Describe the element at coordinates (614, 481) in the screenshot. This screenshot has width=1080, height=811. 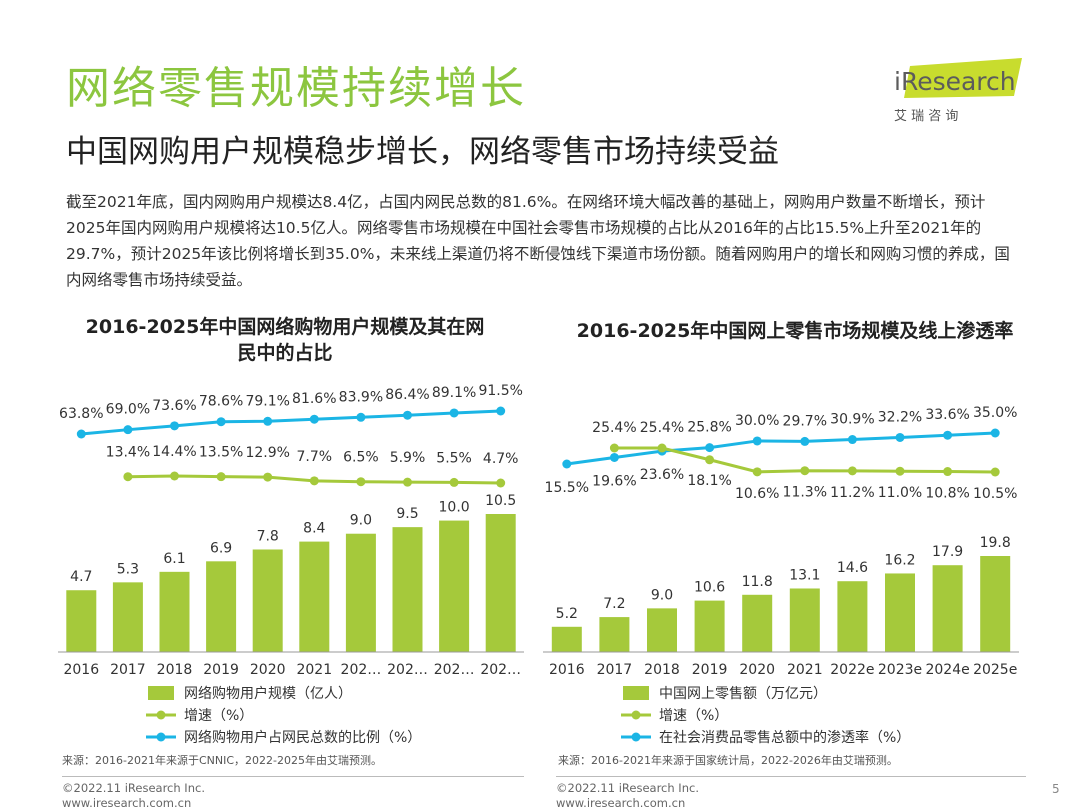
I see `ratio-data-label: 19.6%` at that location.